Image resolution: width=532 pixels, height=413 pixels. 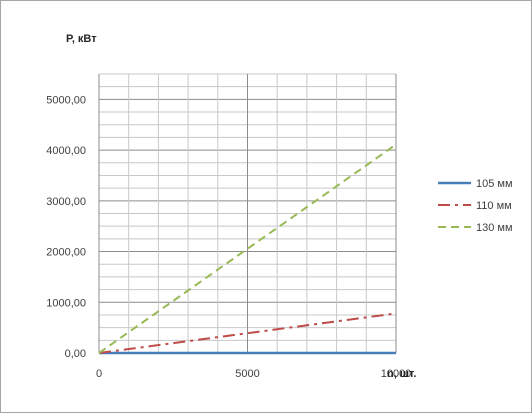 What do you see at coordinates (66, 151) in the screenshot?
I see `y-tick-label: 4000,00` at bounding box center [66, 151].